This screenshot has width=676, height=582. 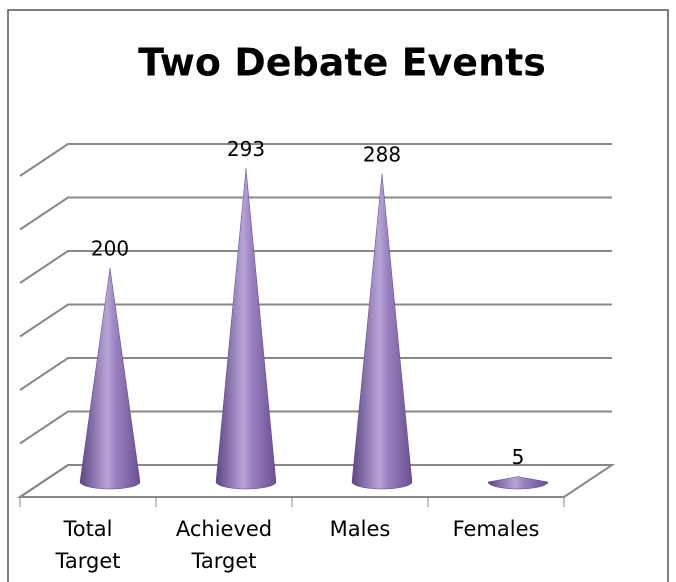 What do you see at coordinates (342, 63) in the screenshot?
I see `chart-title: Two Debate Events` at bounding box center [342, 63].